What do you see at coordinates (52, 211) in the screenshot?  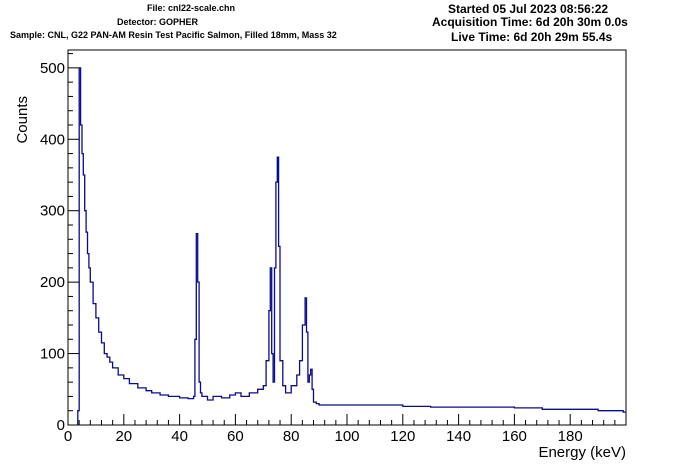 I see `y-tick-label: 300` at bounding box center [52, 211].